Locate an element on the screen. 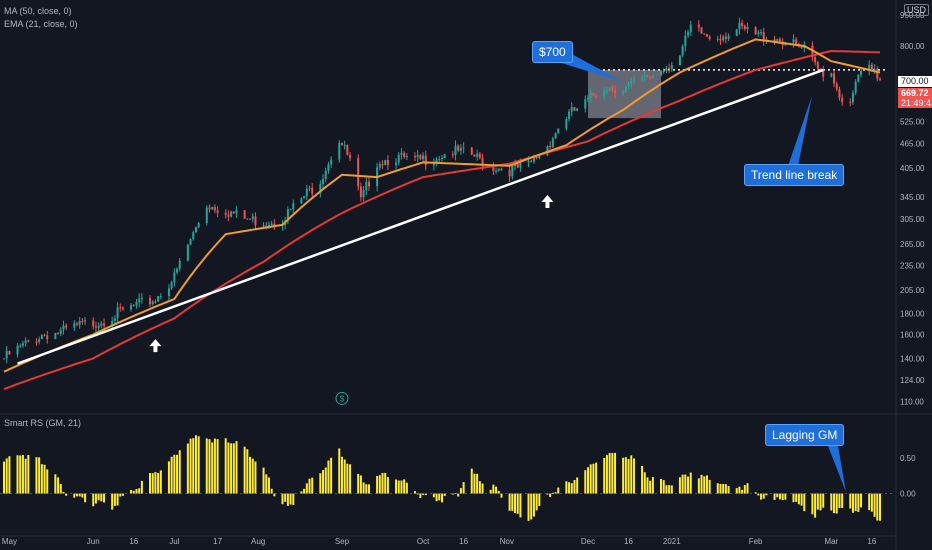 Image resolution: width=932 pixels, height=550 pixels. ema-legend-label: EMA (21, close, 0) is located at coordinates (41, 24).